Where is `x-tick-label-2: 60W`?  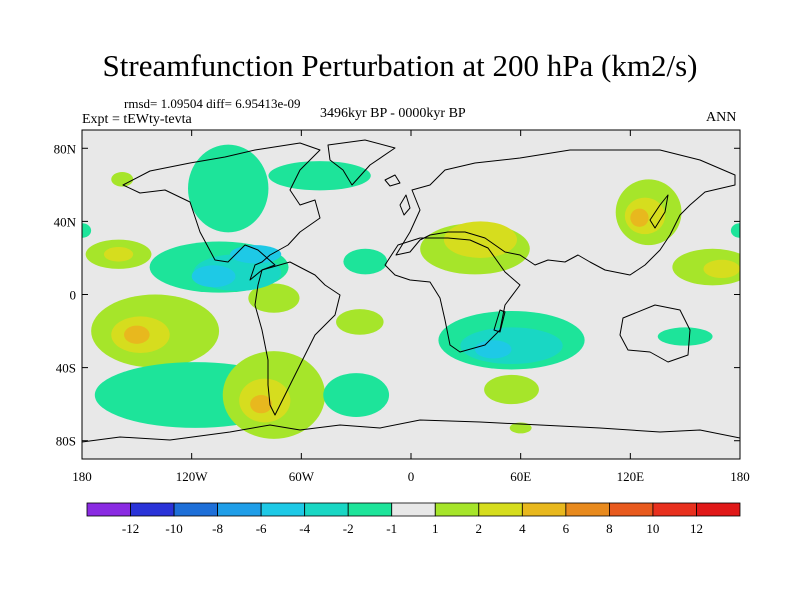
x-tick-label-2: 60W is located at coordinates (302, 476).